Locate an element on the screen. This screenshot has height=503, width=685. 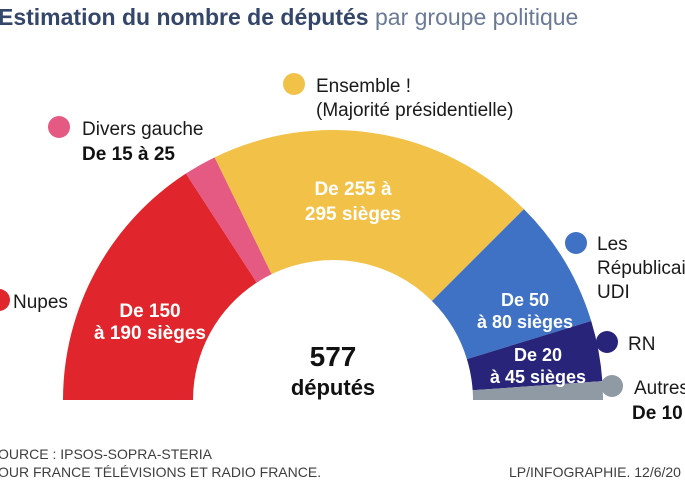
slice-autres is located at coordinates (537, 390).